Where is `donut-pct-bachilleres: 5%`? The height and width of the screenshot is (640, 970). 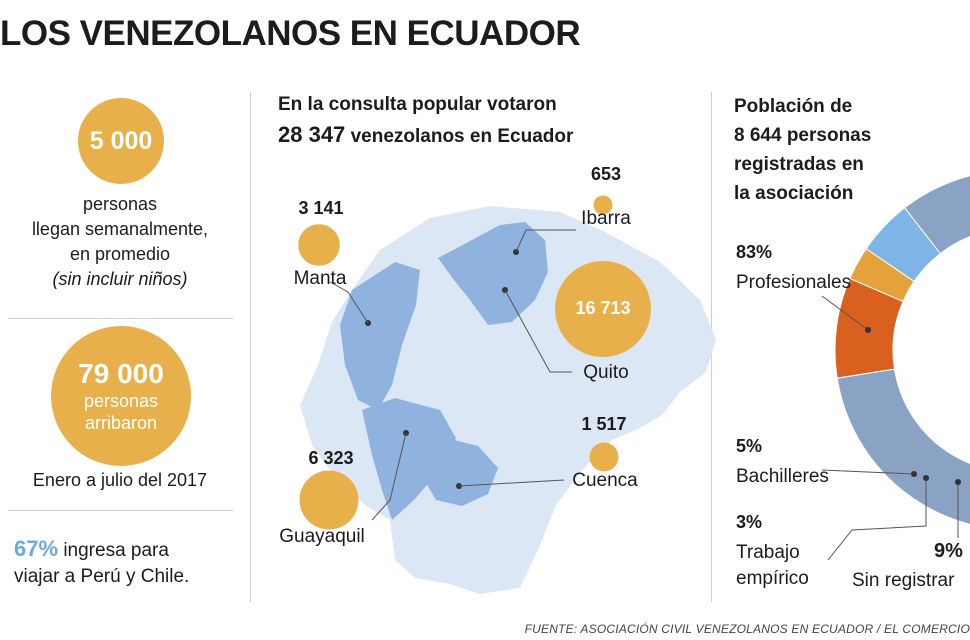 donut-pct-bachilleres: 5% is located at coordinates (749, 446).